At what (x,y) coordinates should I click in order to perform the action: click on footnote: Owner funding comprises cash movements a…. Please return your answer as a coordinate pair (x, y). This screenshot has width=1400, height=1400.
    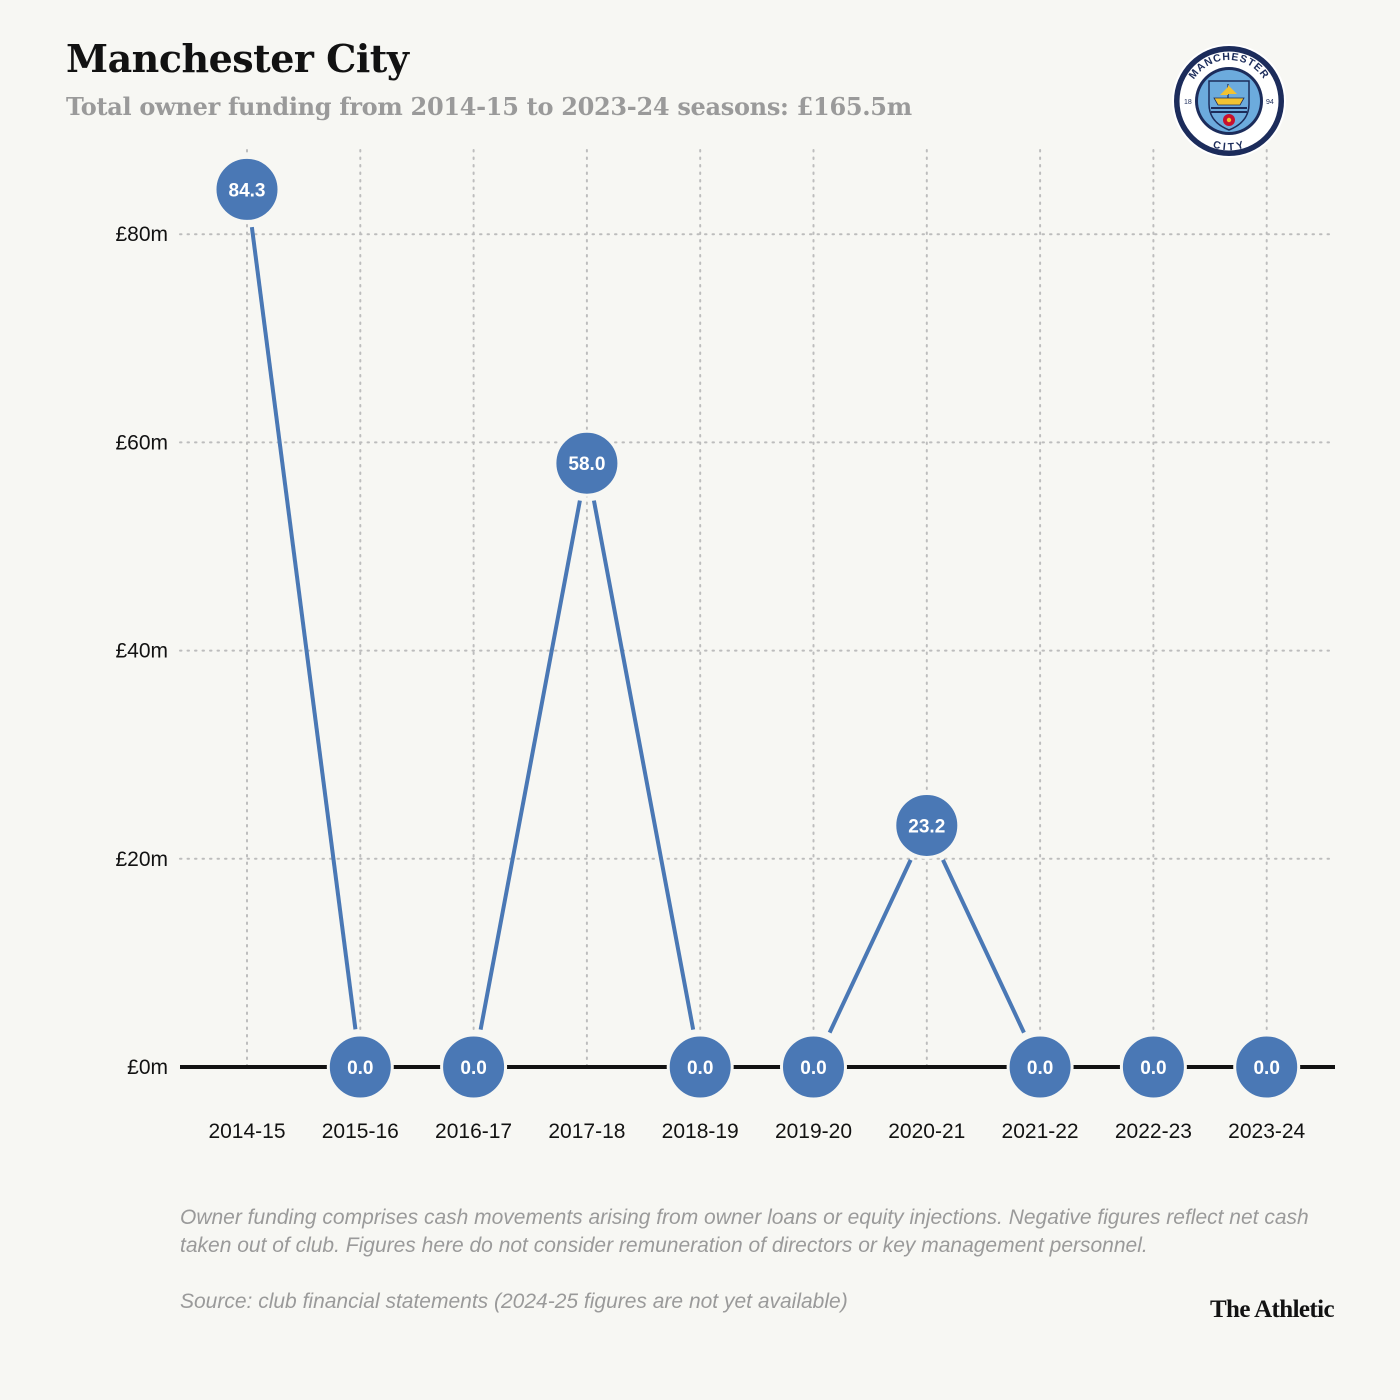
    Looking at the image, I should click on (744, 1231).